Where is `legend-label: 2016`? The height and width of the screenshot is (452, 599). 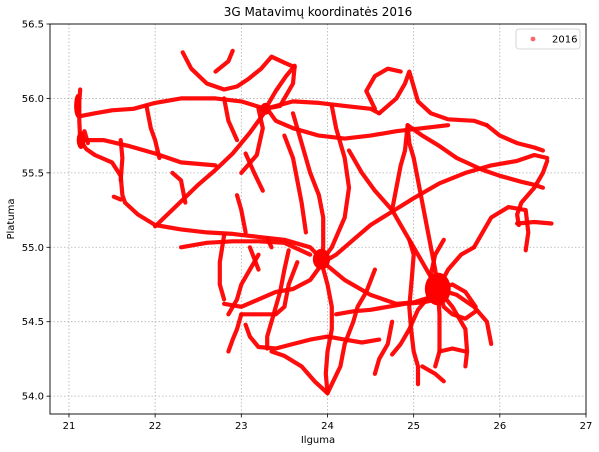
legend-label: 2016 is located at coordinates (564, 40).